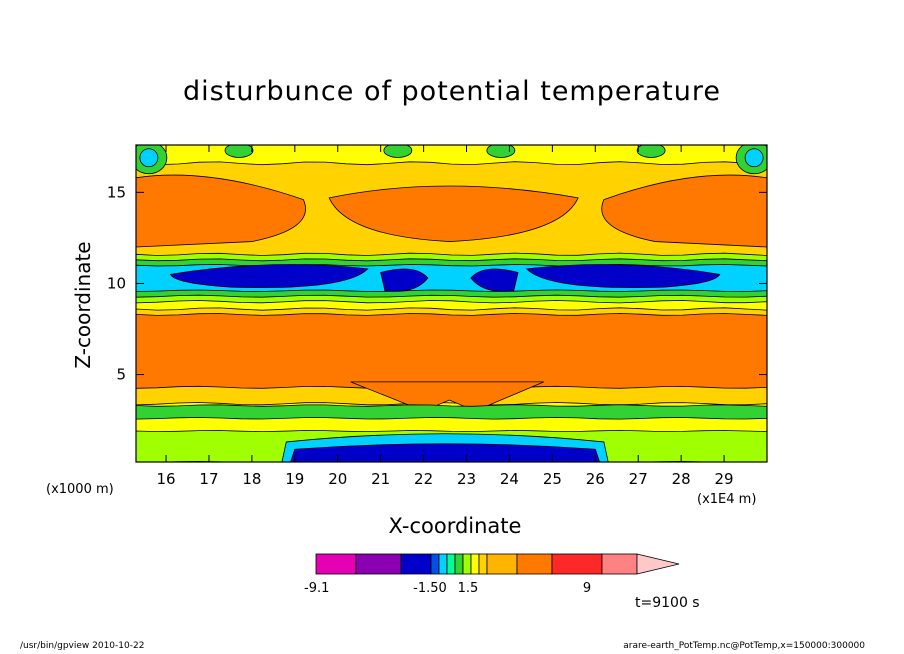 The height and width of the screenshot is (654, 904). I want to click on bottom-blue, so click(445, 452).